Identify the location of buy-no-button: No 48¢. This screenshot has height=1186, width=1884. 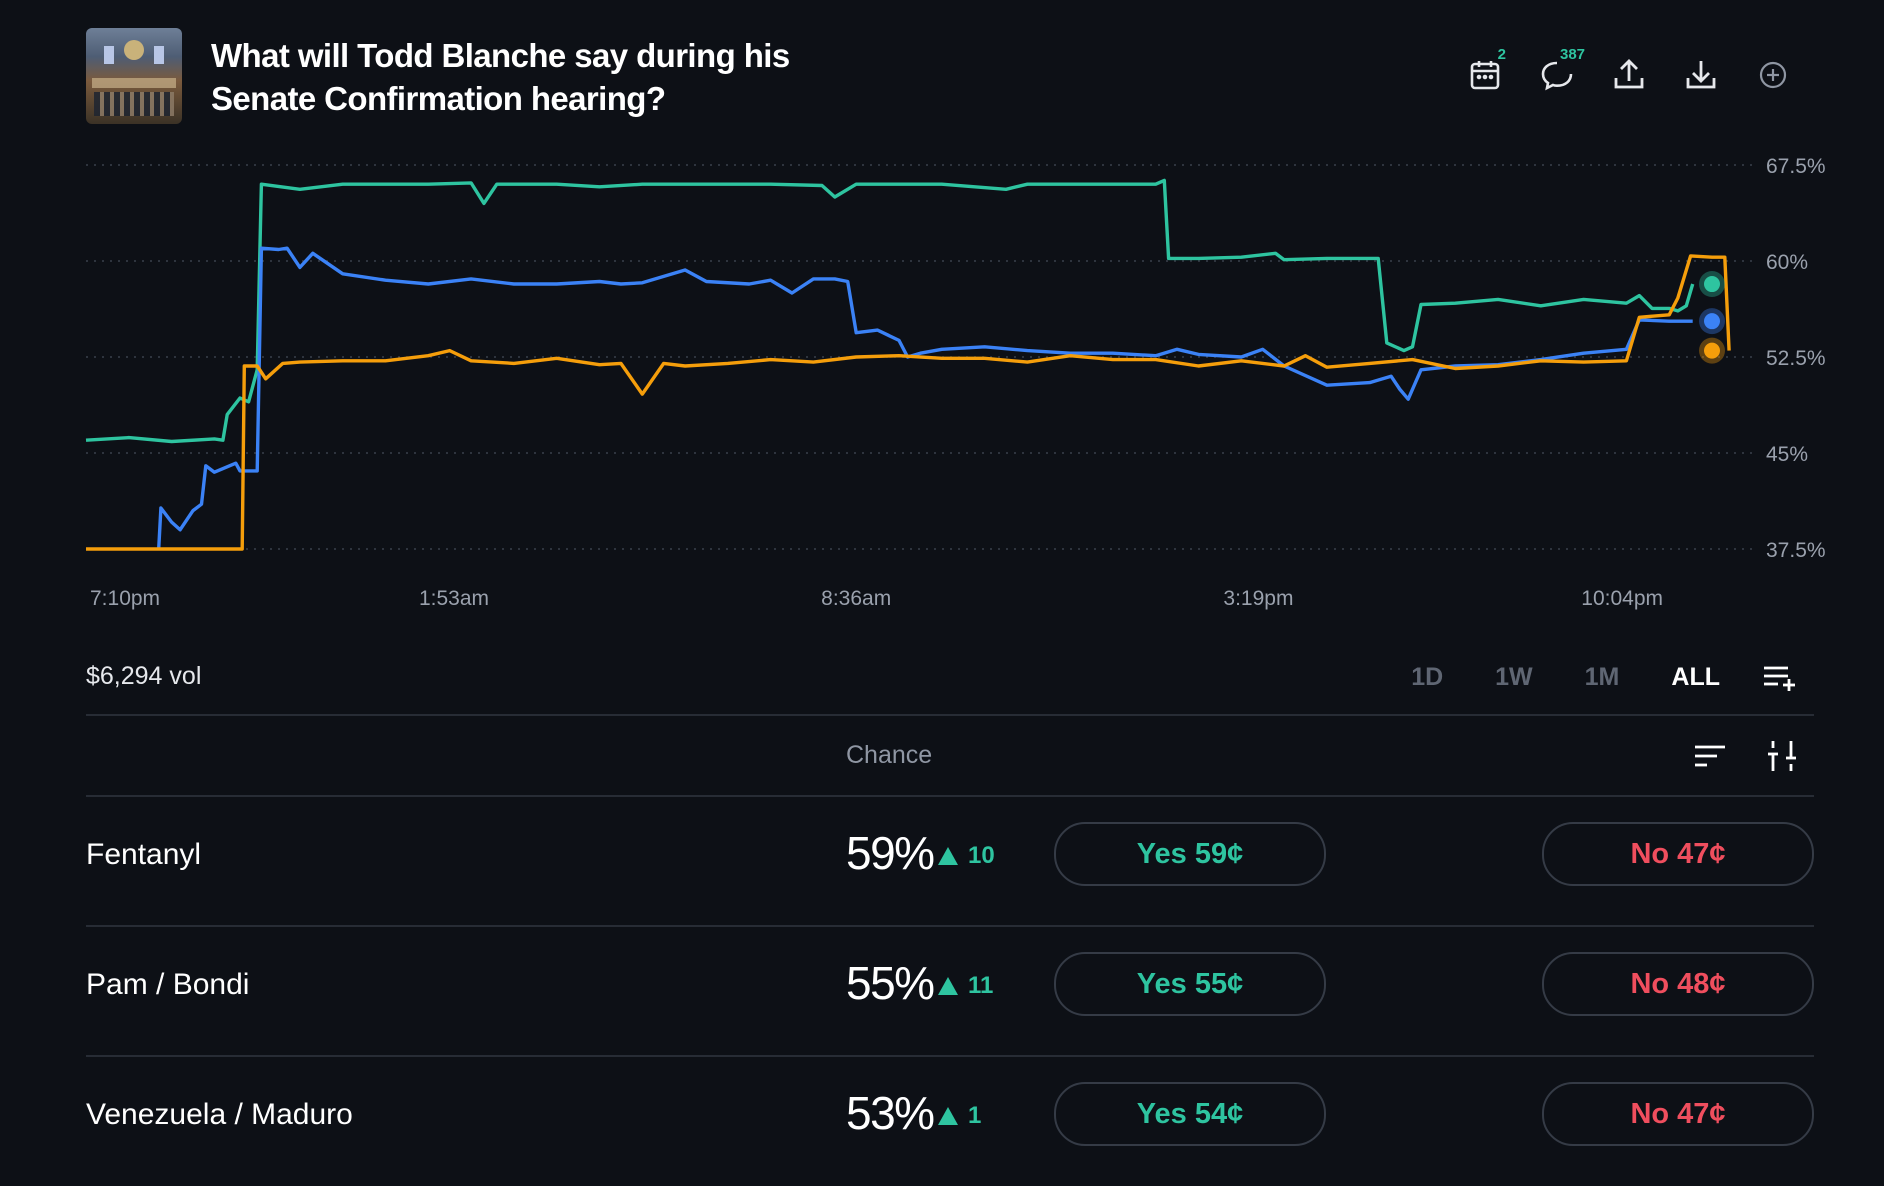
(1678, 984).